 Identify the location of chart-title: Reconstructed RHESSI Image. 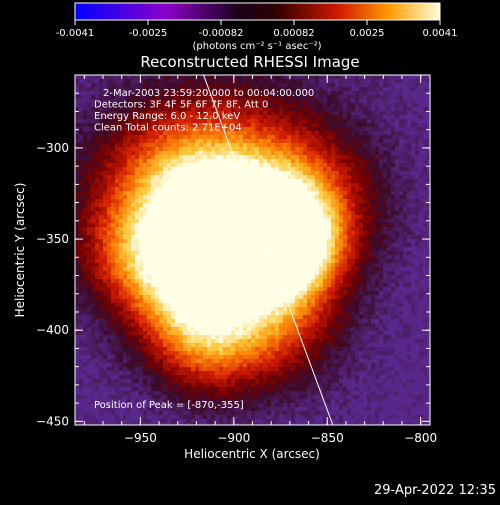
(249, 62).